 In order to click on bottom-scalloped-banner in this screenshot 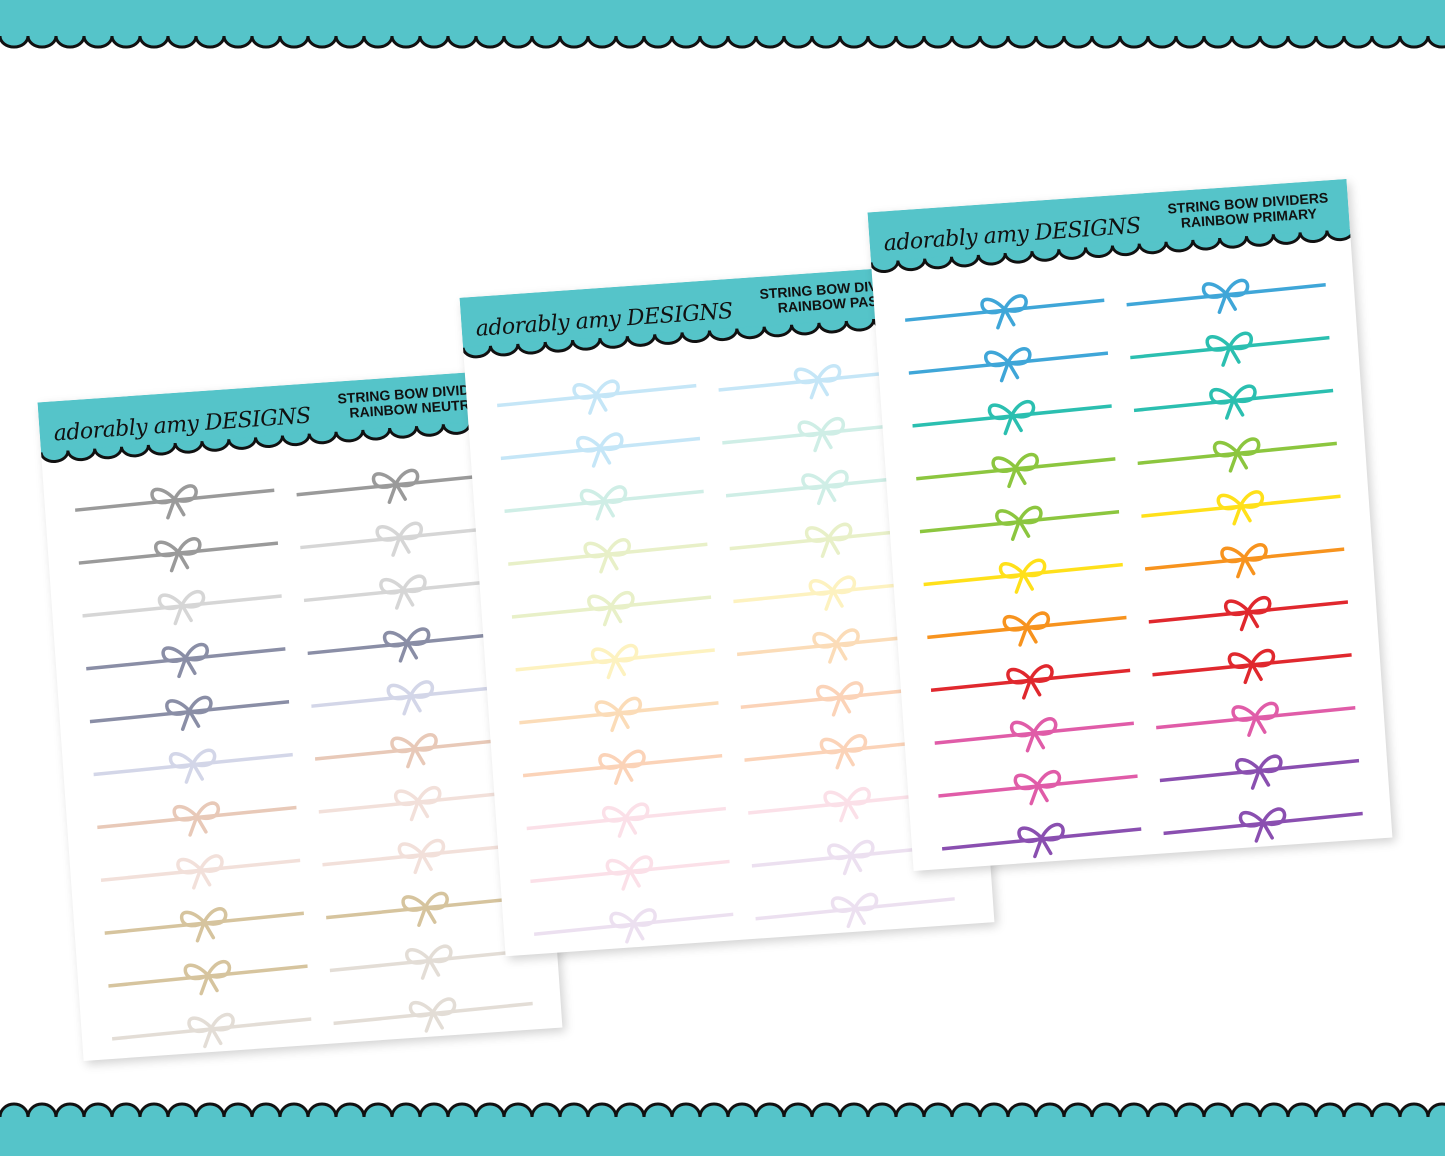, I will do `click(722, 1129)`.